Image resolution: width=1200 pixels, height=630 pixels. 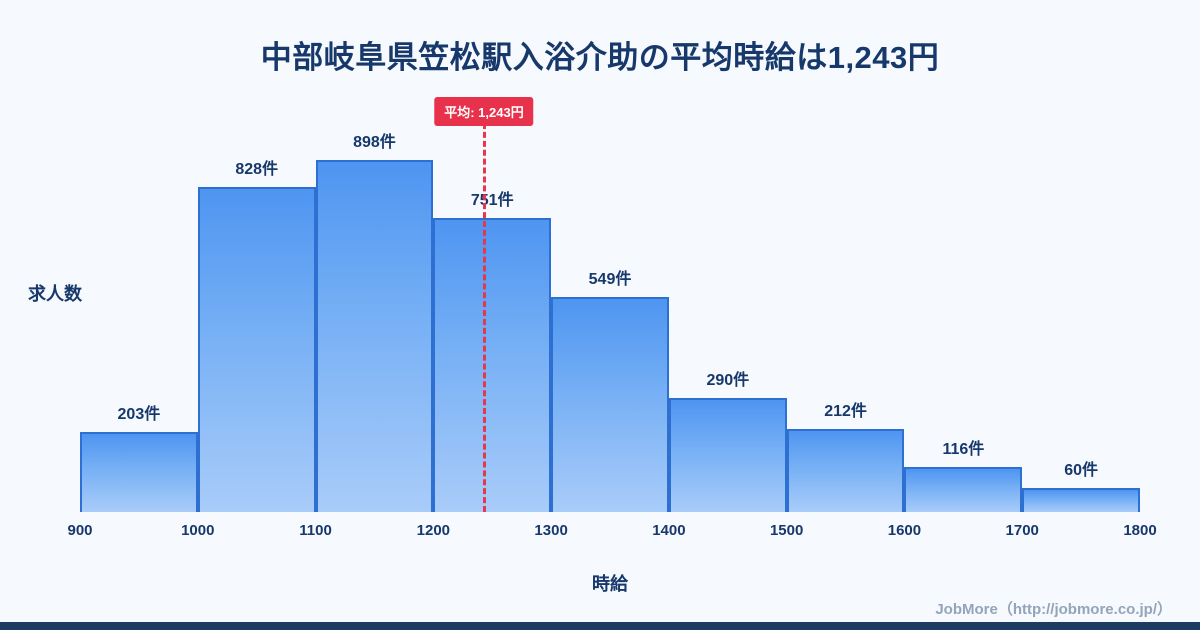 I want to click on histogram-bin: 549件, so click(x=610, y=303).